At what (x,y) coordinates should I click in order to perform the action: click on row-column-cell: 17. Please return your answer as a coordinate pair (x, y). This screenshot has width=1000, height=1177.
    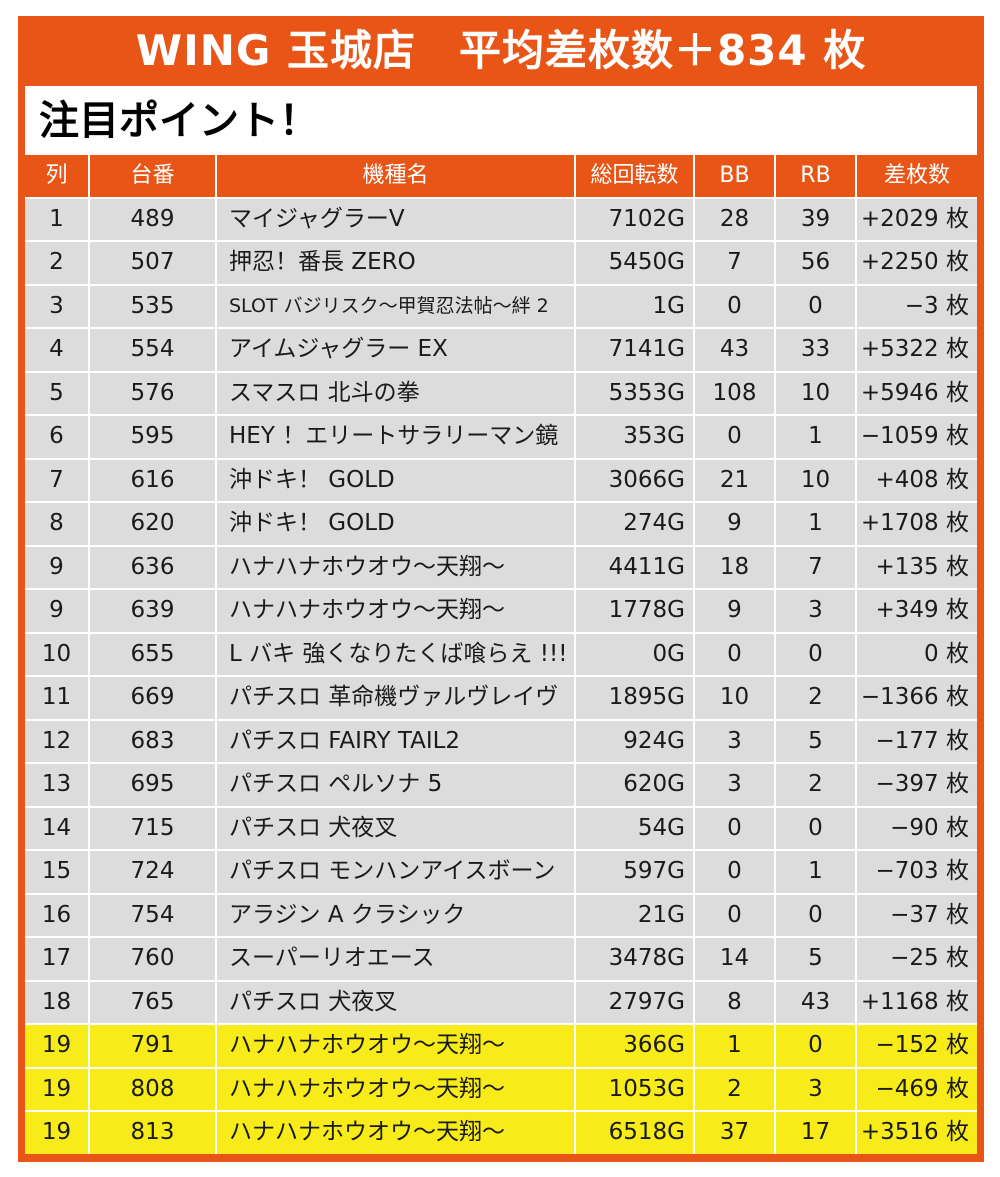
    Looking at the image, I should click on (56, 959).